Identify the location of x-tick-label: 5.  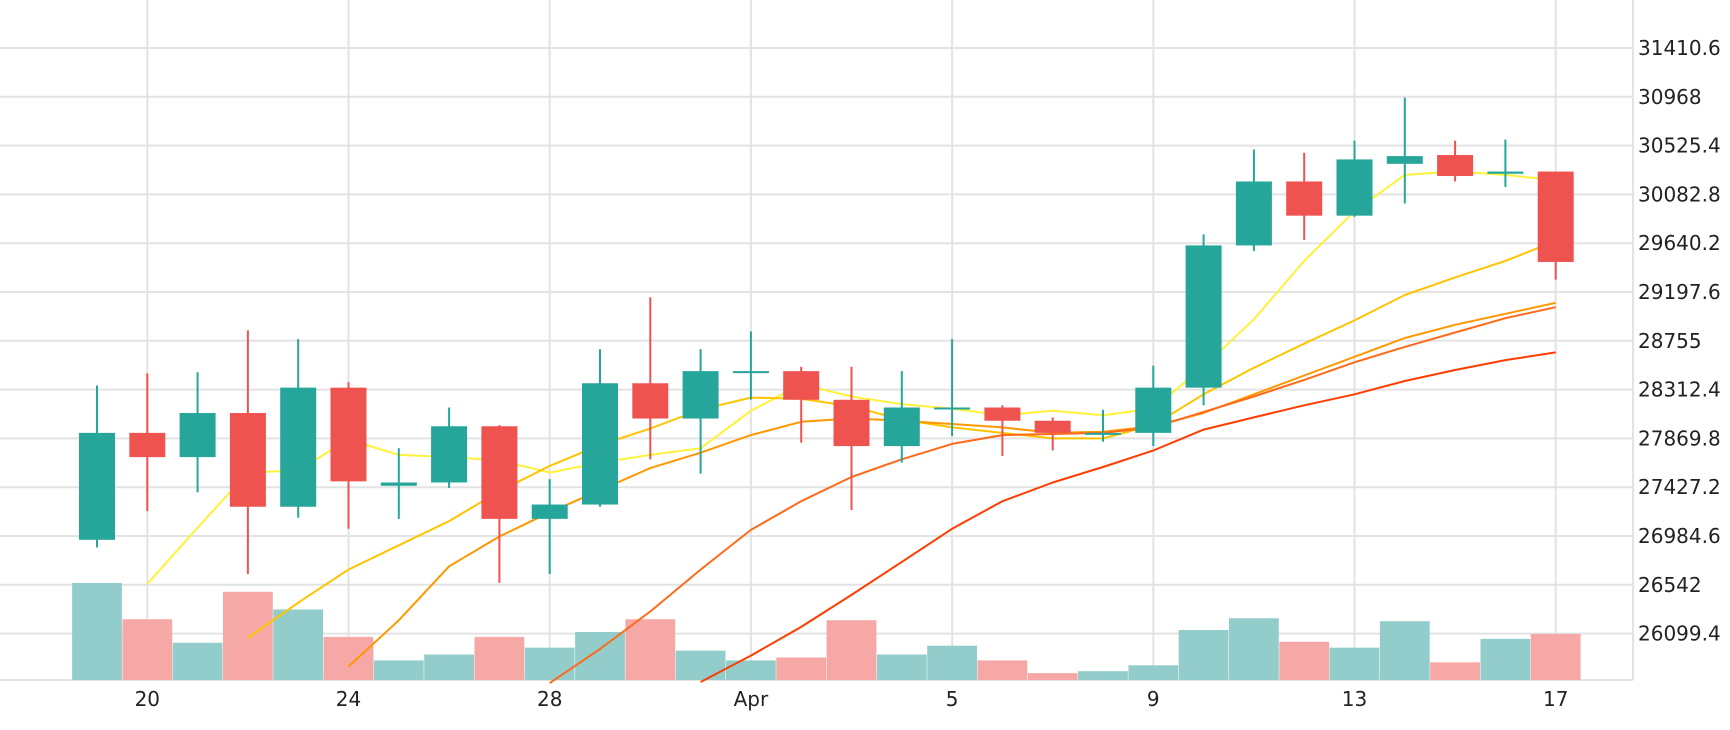
(952, 699).